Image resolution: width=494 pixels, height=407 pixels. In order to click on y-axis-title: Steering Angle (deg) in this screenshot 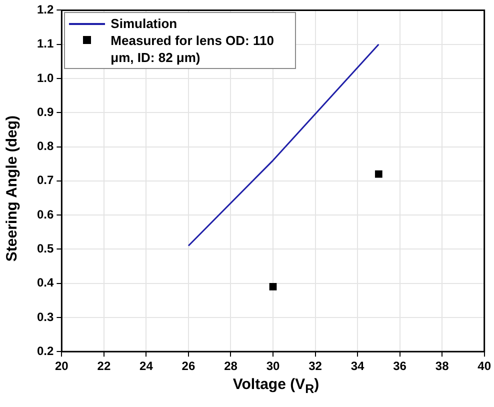, I will do `click(12, 189)`.